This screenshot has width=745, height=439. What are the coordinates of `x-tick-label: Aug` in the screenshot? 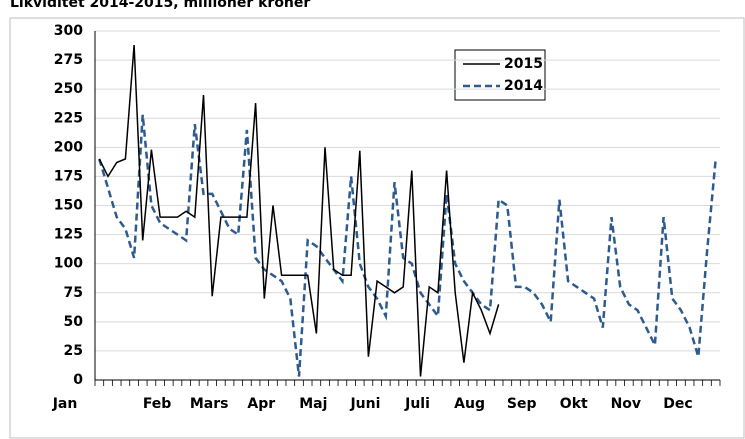 It's located at (469, 404).